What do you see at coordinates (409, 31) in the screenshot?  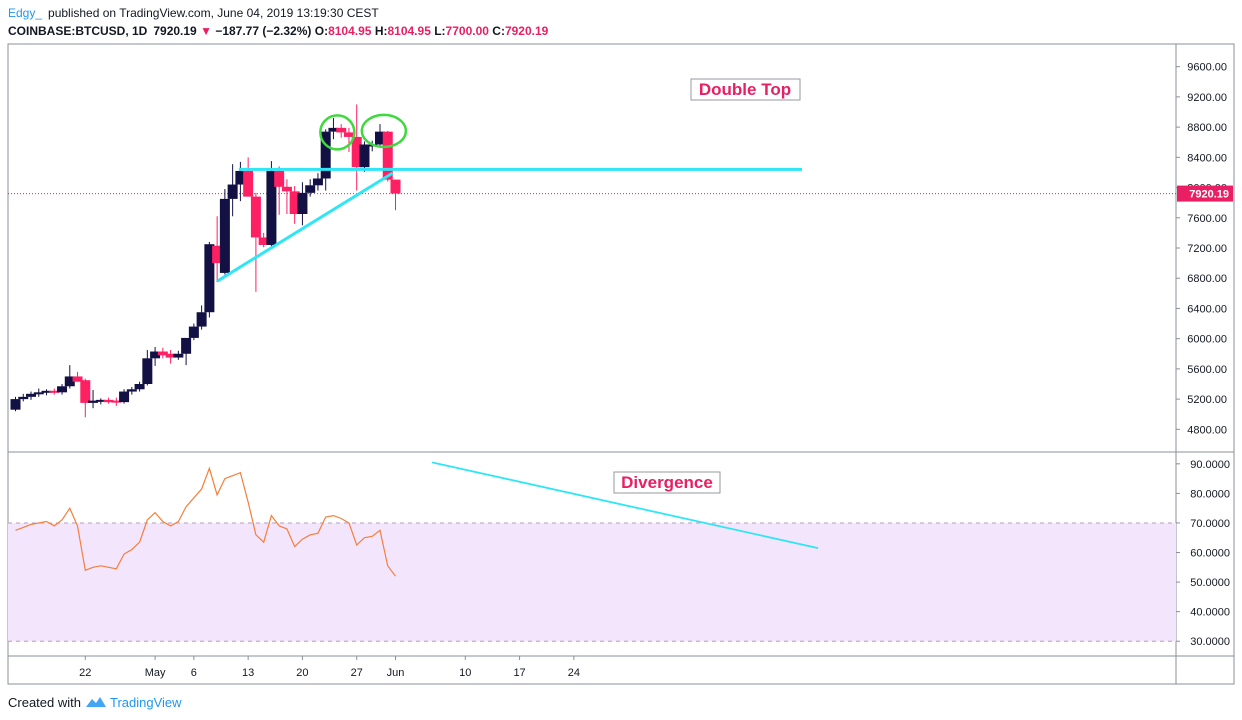 I see `high-value: 8104.95` at bounding box center [409, 31].